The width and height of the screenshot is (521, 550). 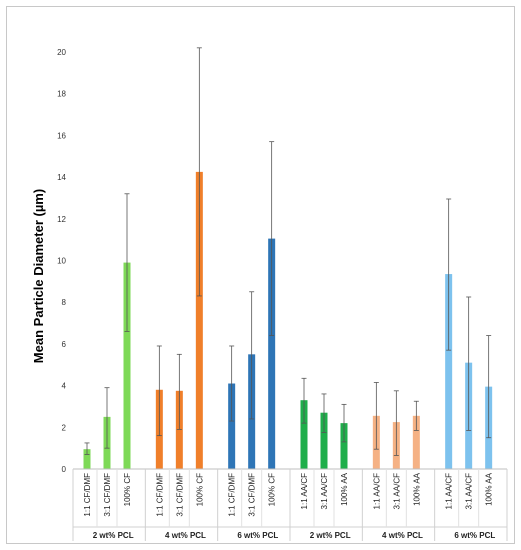 What do you see at coordinates (61, 135) in the screenshot?
I see `y-tick-label: 16` at bounding box center [61, 135].